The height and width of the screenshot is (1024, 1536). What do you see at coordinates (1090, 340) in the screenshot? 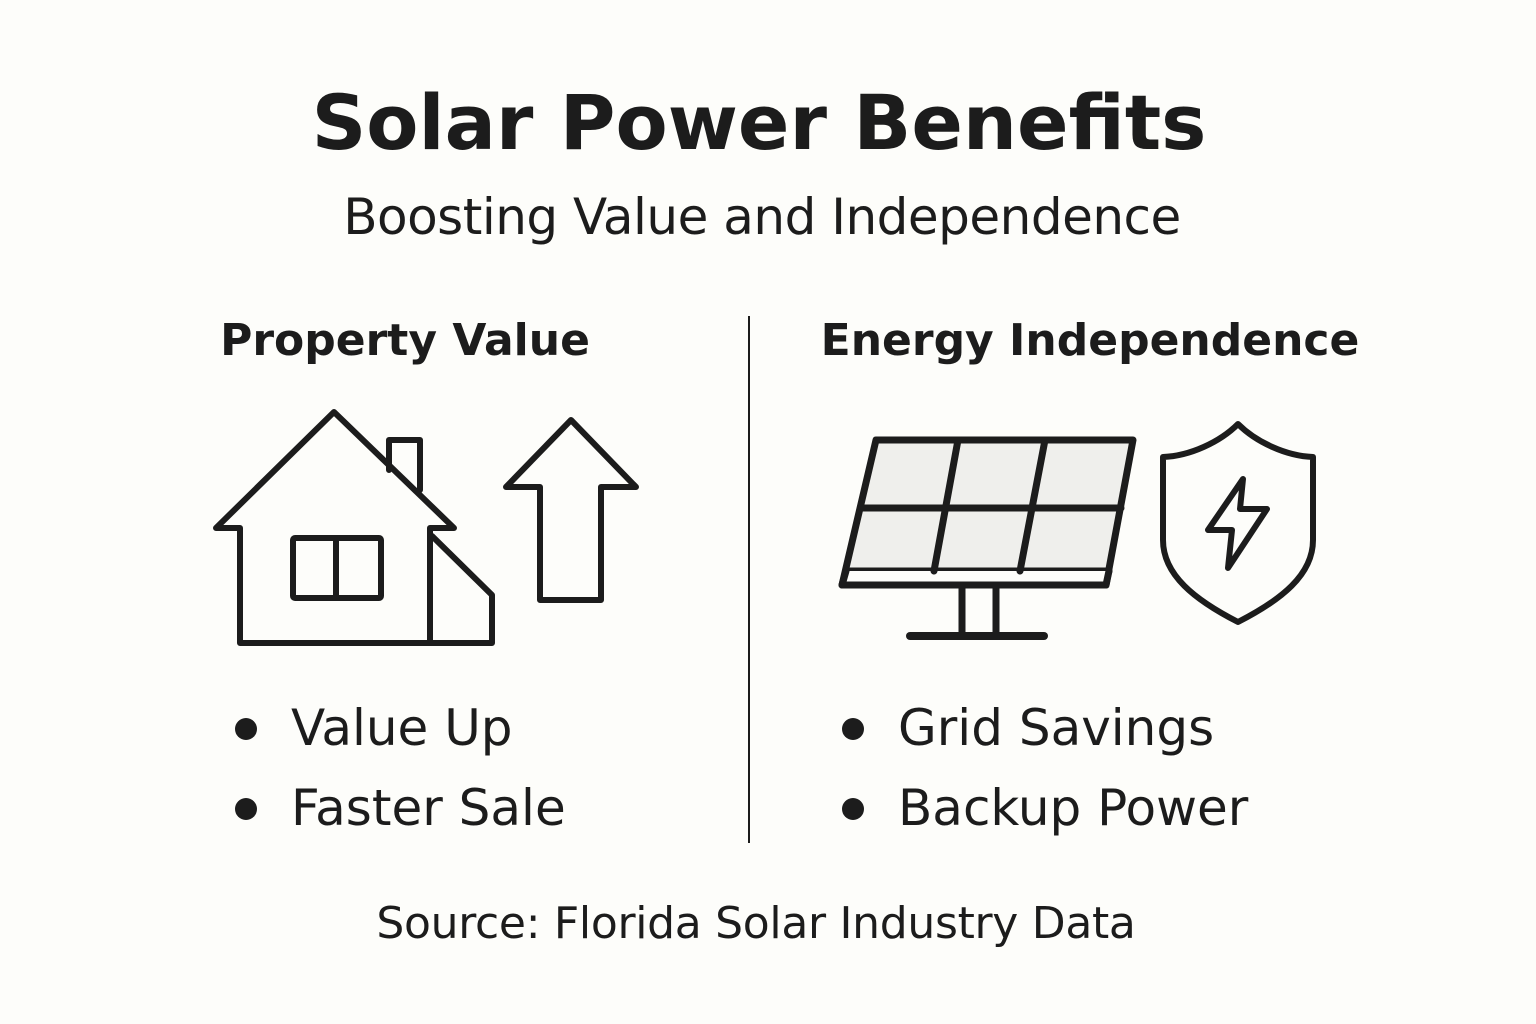
I see `energy-independence-heading: Energy Independence` at bounding box center [1090, 340].